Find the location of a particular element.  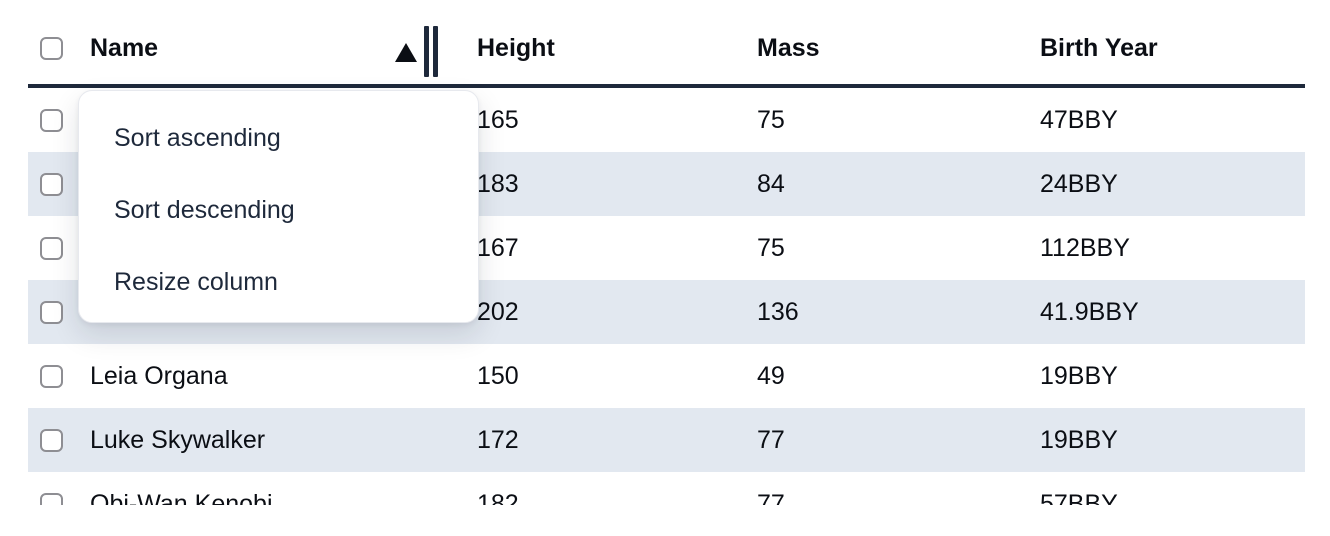

height-cell: 167 is located at coordinates (498, 247).